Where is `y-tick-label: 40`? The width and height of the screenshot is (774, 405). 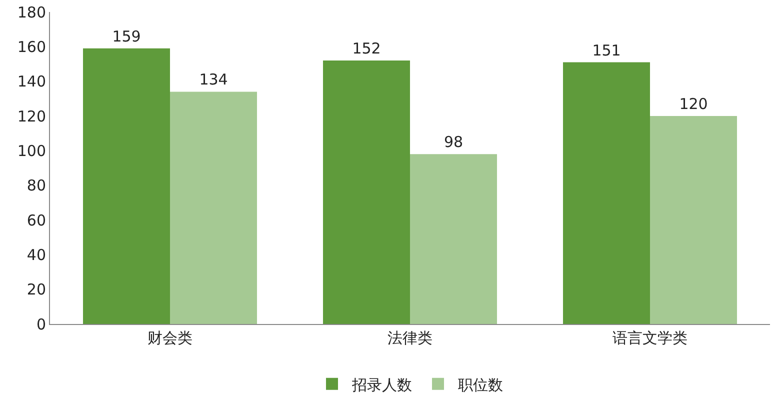 y-tick-label: 40 is located at coordinates (36, 255).